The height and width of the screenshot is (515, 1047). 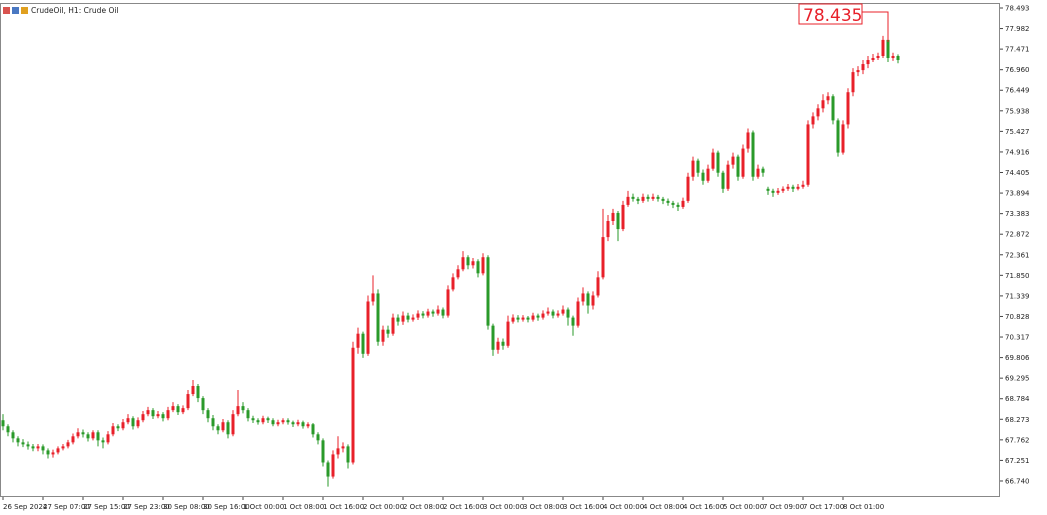 I want to click on x-tick-label: 3 Oct 08:00, so click(x=543, y=507).